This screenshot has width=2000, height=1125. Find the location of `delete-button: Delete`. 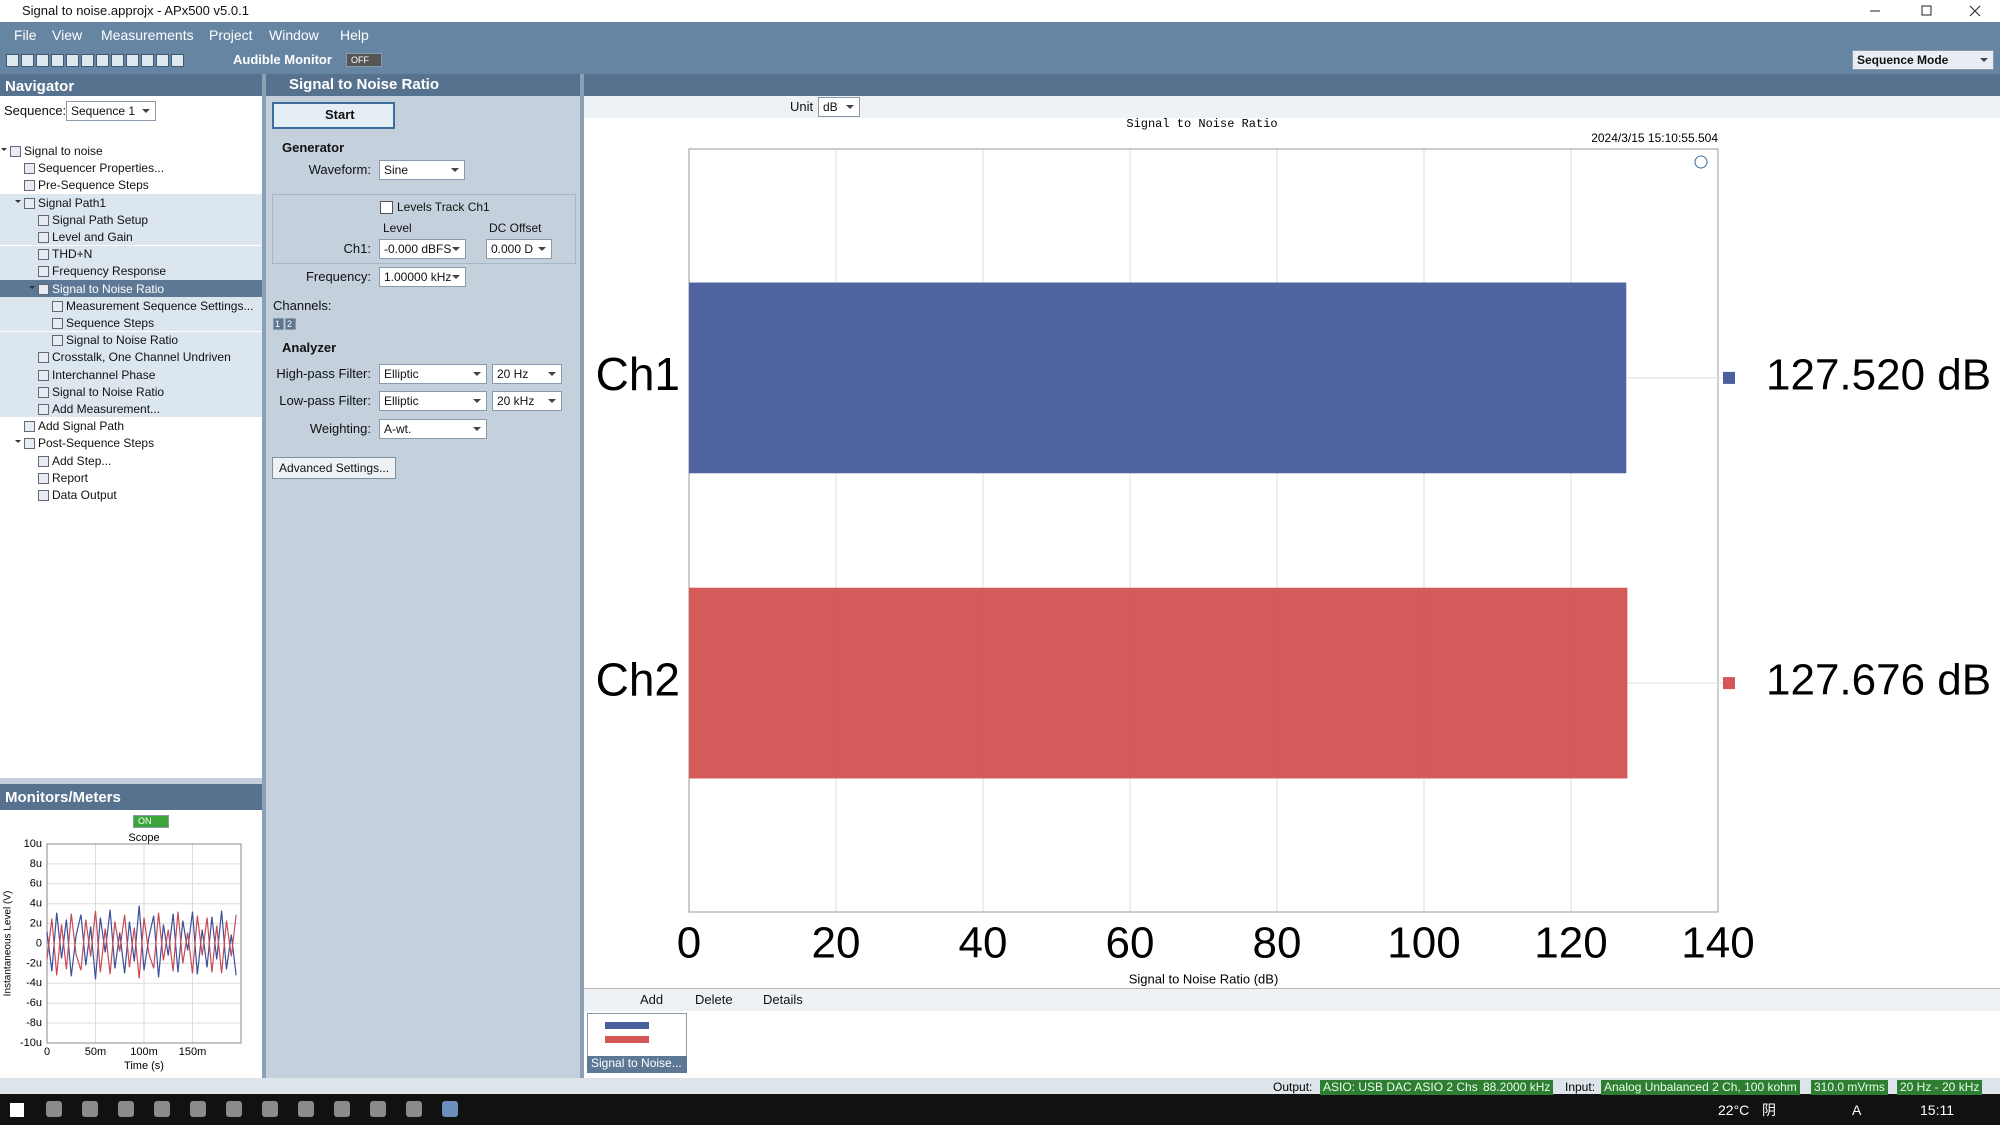

delete-button: Delete is located at coordinates (714, 999).